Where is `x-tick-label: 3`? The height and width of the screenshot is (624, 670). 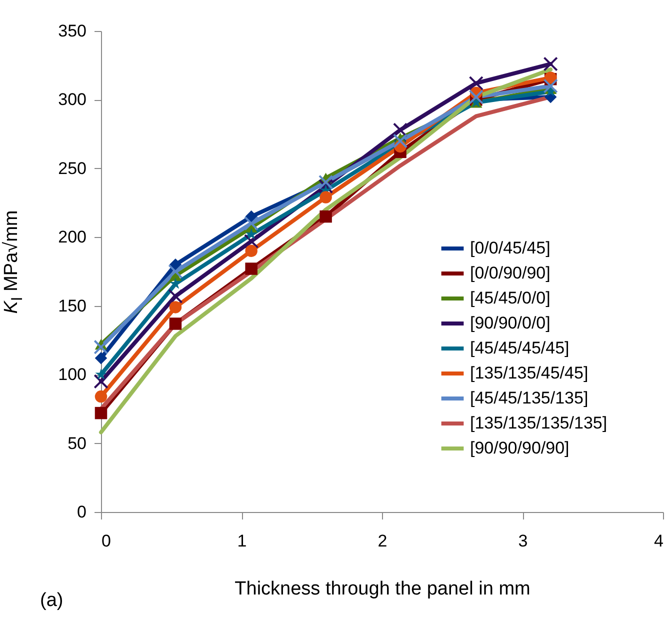 x-tick-label: 3 is located at coordinates (523, 541).